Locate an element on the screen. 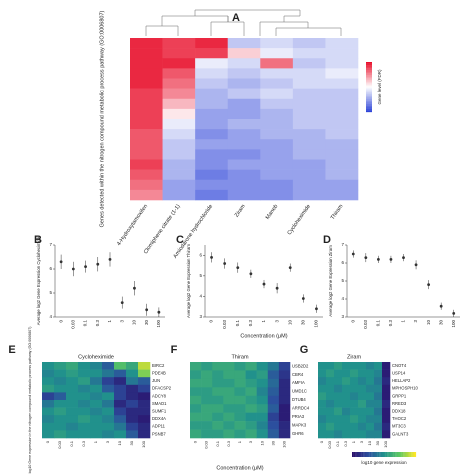  panel-letter: G is located at coordinates (304, 350).